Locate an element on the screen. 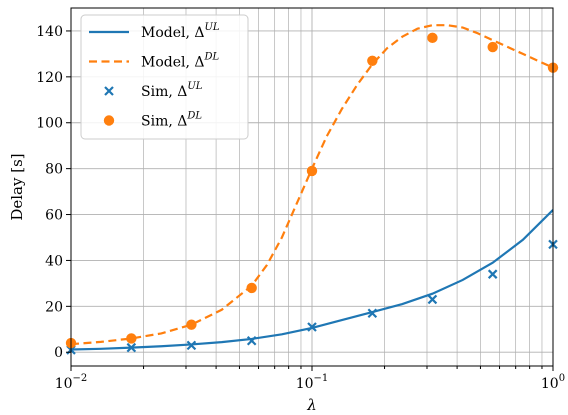  legend-label: Model, ΔDL is located at coordinates (180, 61).